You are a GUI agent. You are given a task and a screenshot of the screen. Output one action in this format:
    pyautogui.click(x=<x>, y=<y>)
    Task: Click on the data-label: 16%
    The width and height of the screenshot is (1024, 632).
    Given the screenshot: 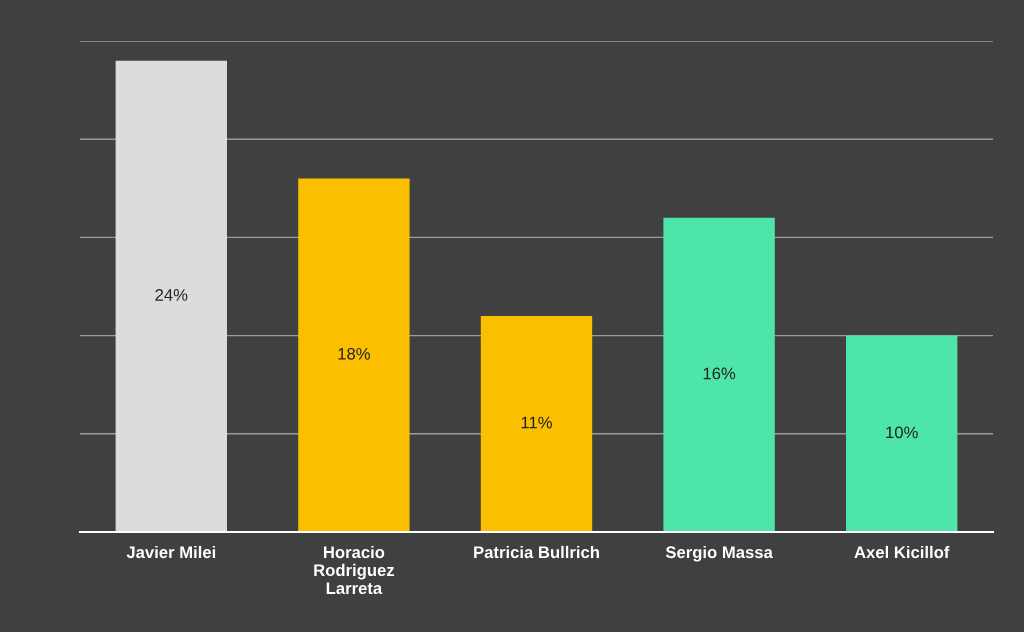 What is the action you would take?
    pyautogui.click(x=719, y=373)
    